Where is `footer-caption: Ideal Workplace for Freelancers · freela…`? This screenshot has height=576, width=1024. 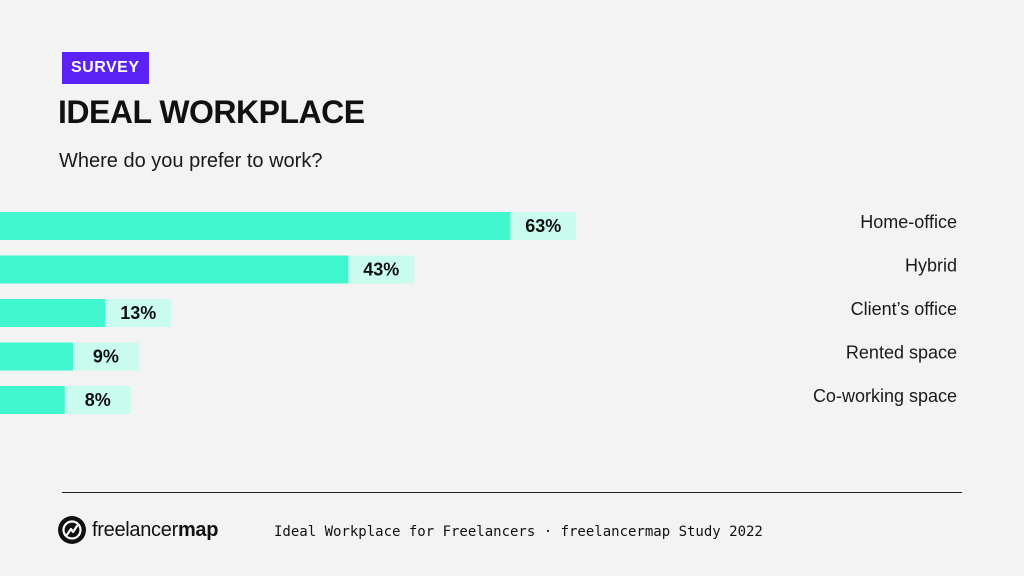 footer-caption: Ideal Workplace for Freelancers · freela… is located at coordinates (518, 532).